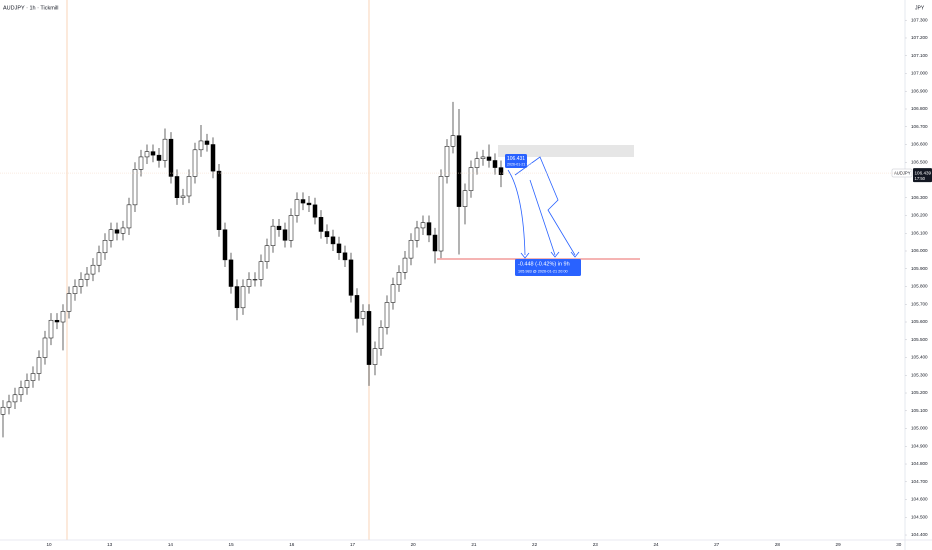 The width and height of the screenshot is (932, 550). Describe the element at coordinates (566, 151) in the screenshot. I see `zone-rectangle` at that location.